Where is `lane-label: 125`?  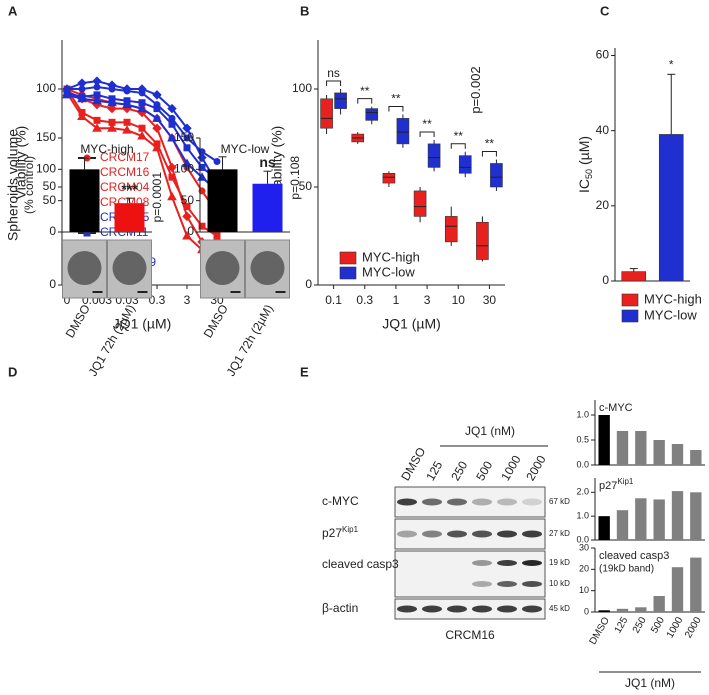 lane-label: 125 is located at coordinates (434, 470).